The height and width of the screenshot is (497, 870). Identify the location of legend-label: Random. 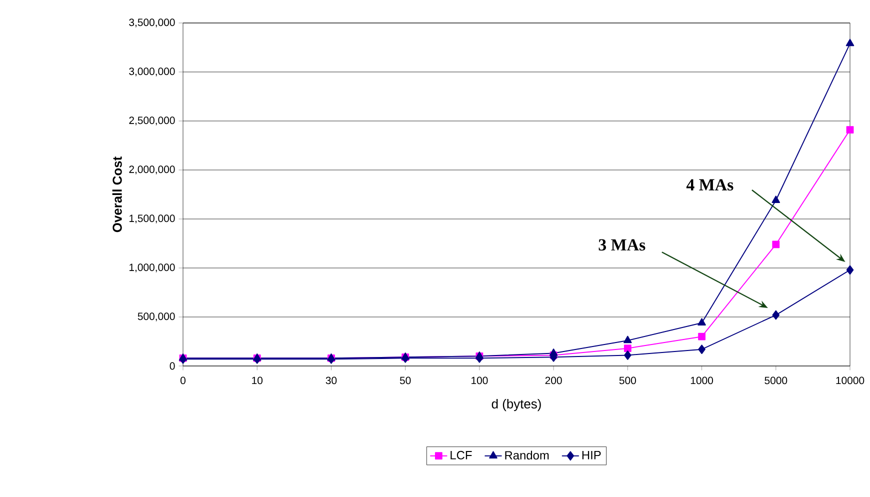
(527, 455).